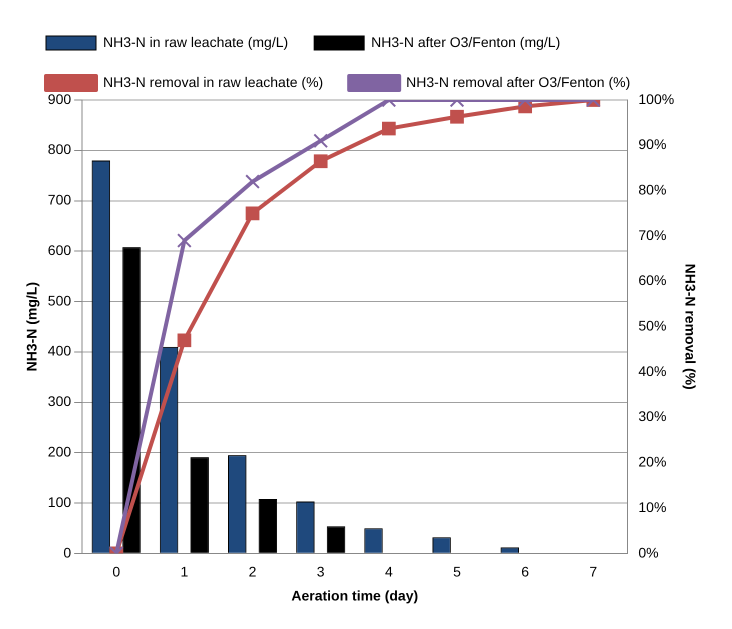 This screenshot has height=629, width=732. I want to click on y-tick-label: 100, so click(60, 502).